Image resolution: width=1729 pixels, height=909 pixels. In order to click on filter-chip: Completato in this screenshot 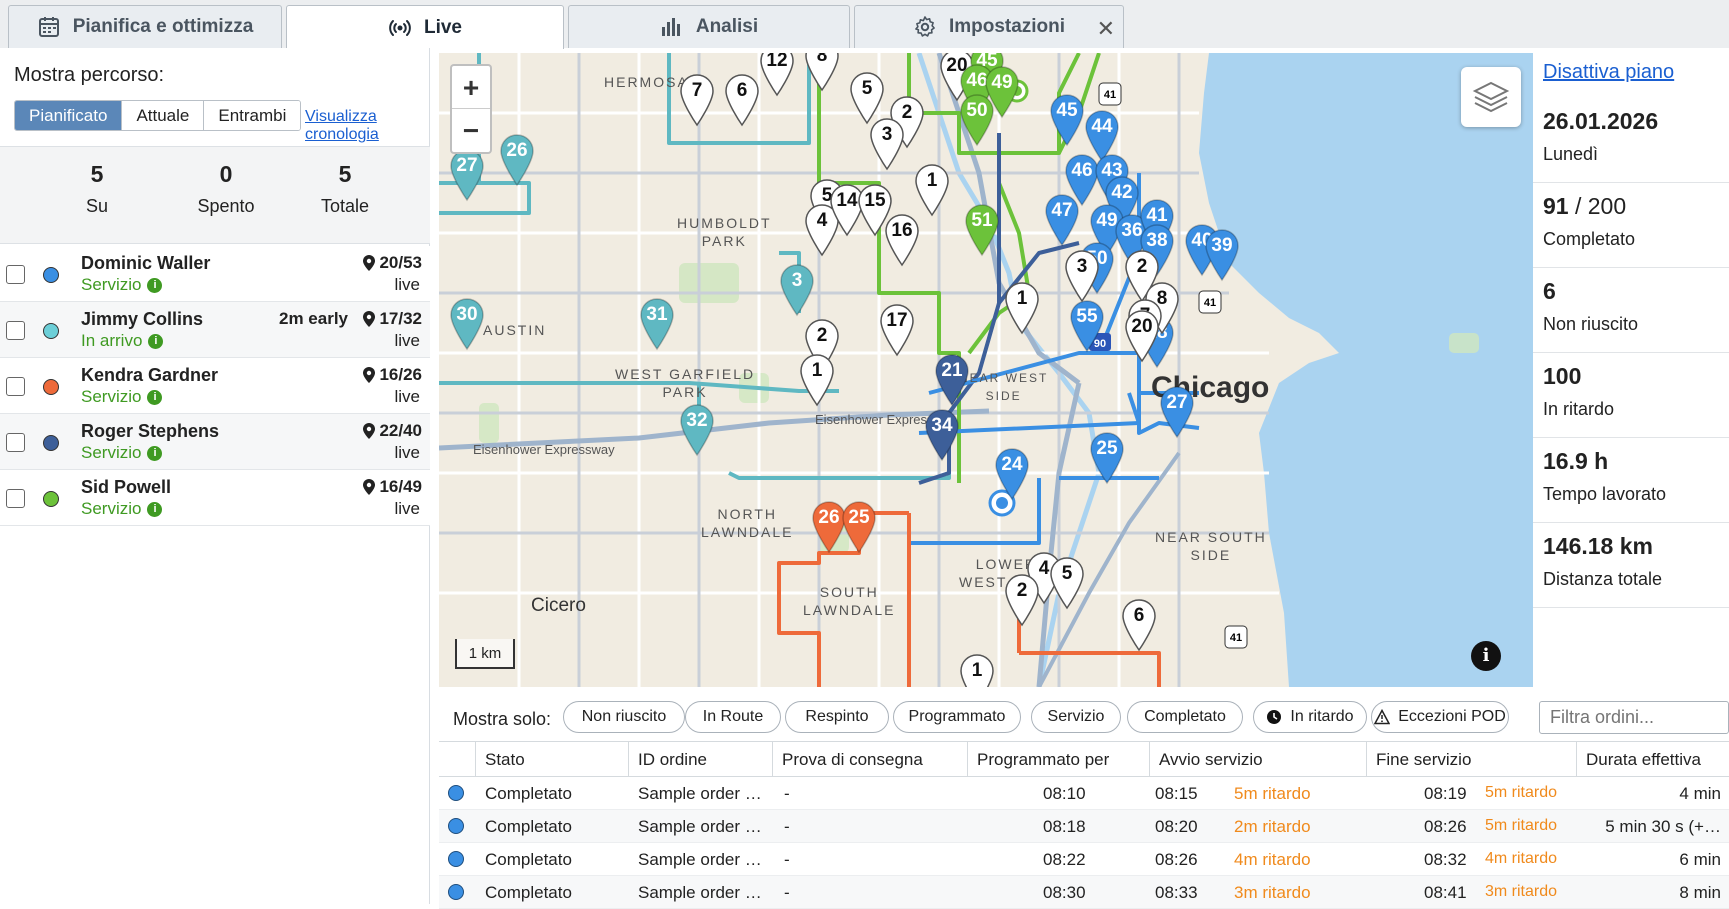, I will do `click(1185, 717)`.